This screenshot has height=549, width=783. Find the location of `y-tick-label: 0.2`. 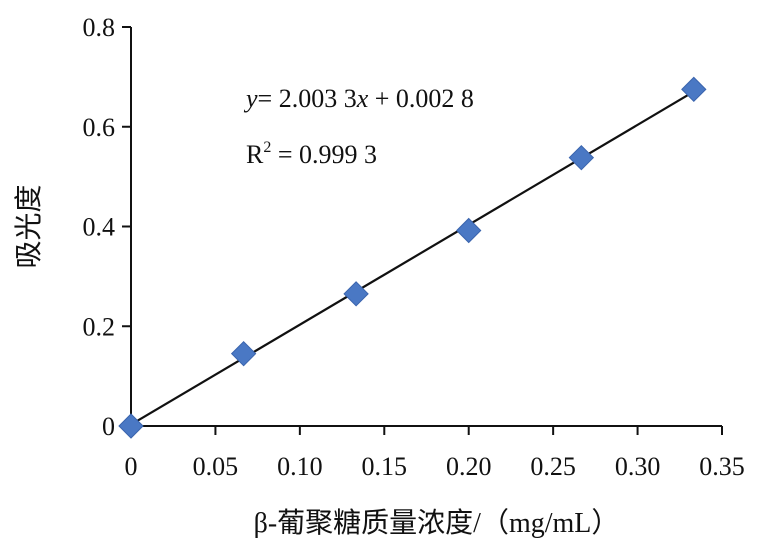

y-tick-label: 0.2 is located at coordinates (99, 326).